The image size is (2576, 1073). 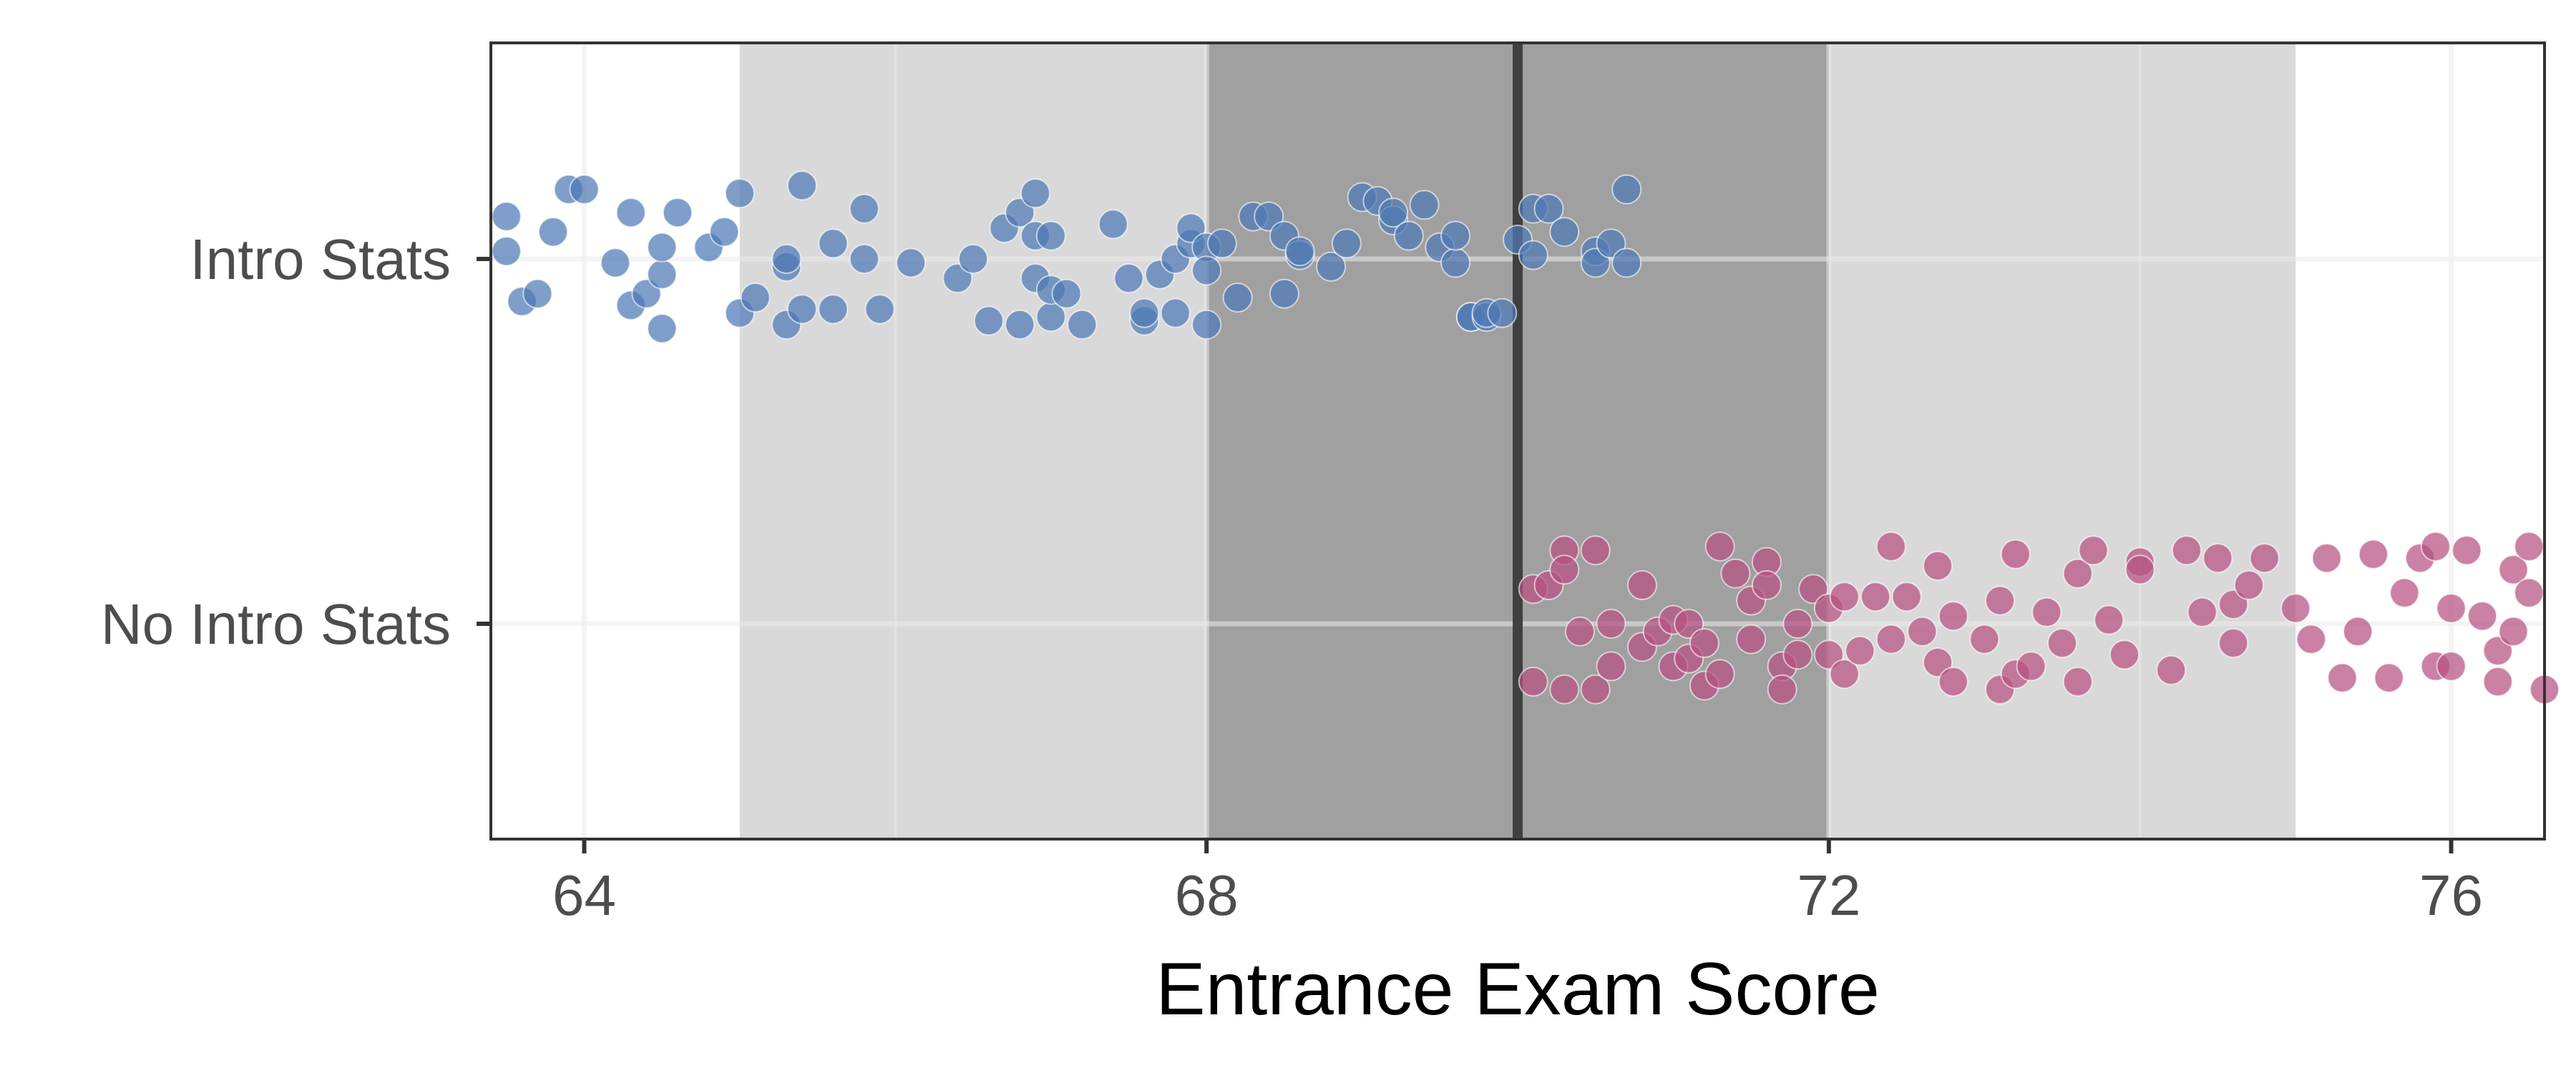 What do you see at coordinates (1518, 990) in the screenshot?
I see `x-axis-title: Entrance Exam Score` at bounding box center [1518, 990].